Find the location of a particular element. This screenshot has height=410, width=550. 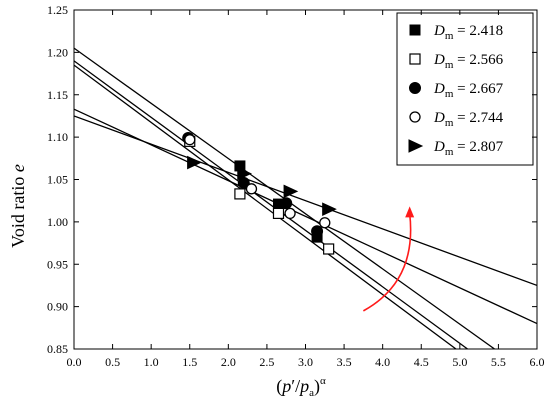

y-tick-label: 0.95 is located at coordinates (57, 264).